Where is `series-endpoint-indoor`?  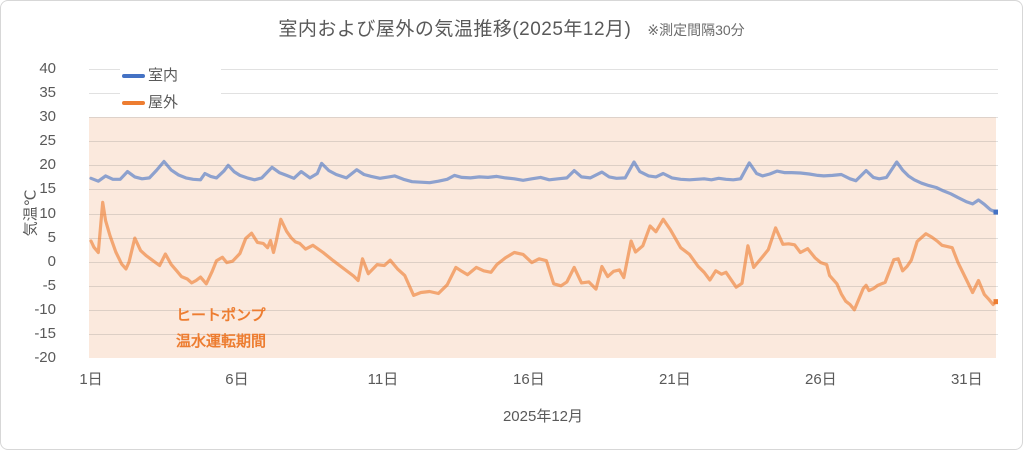
series-endpoint-indoor is located at coordinates (995, 212).